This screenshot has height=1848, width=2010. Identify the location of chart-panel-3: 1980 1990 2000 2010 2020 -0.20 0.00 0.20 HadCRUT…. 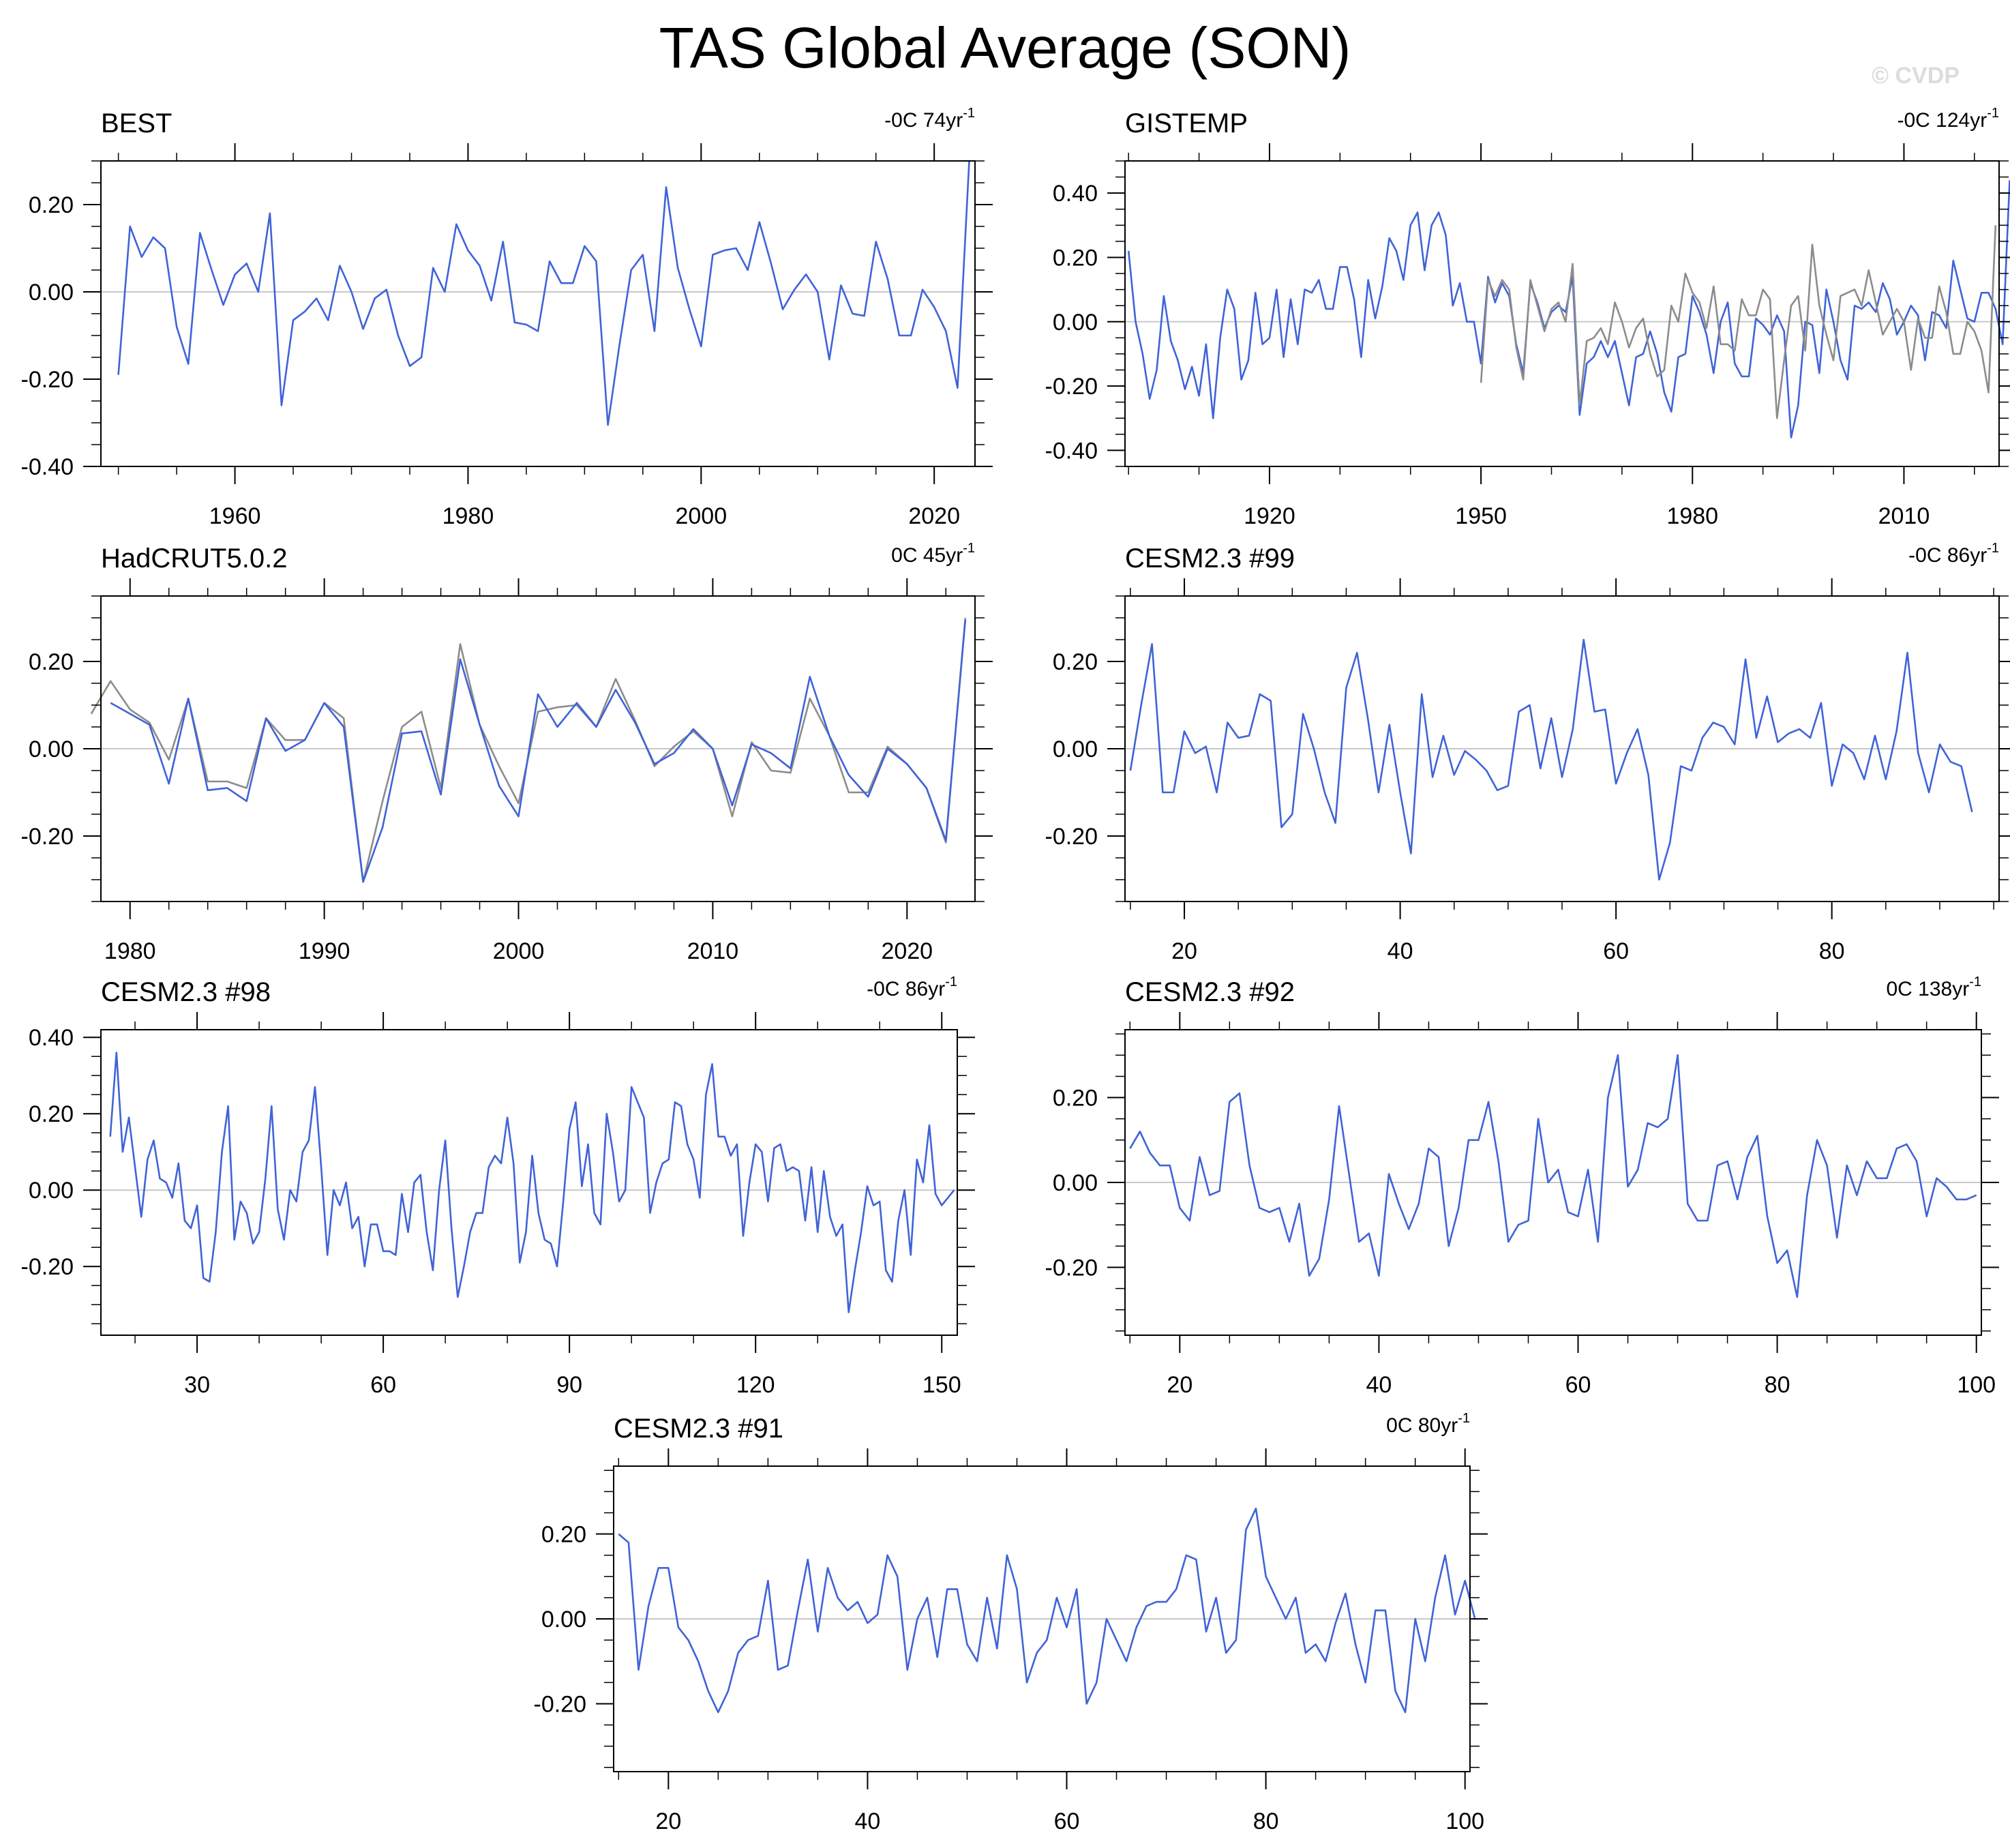
(507, 752).